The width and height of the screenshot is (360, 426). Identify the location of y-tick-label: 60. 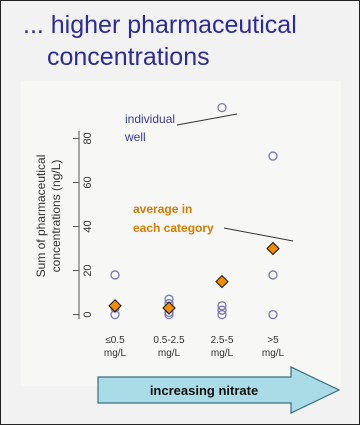
(88, 182).